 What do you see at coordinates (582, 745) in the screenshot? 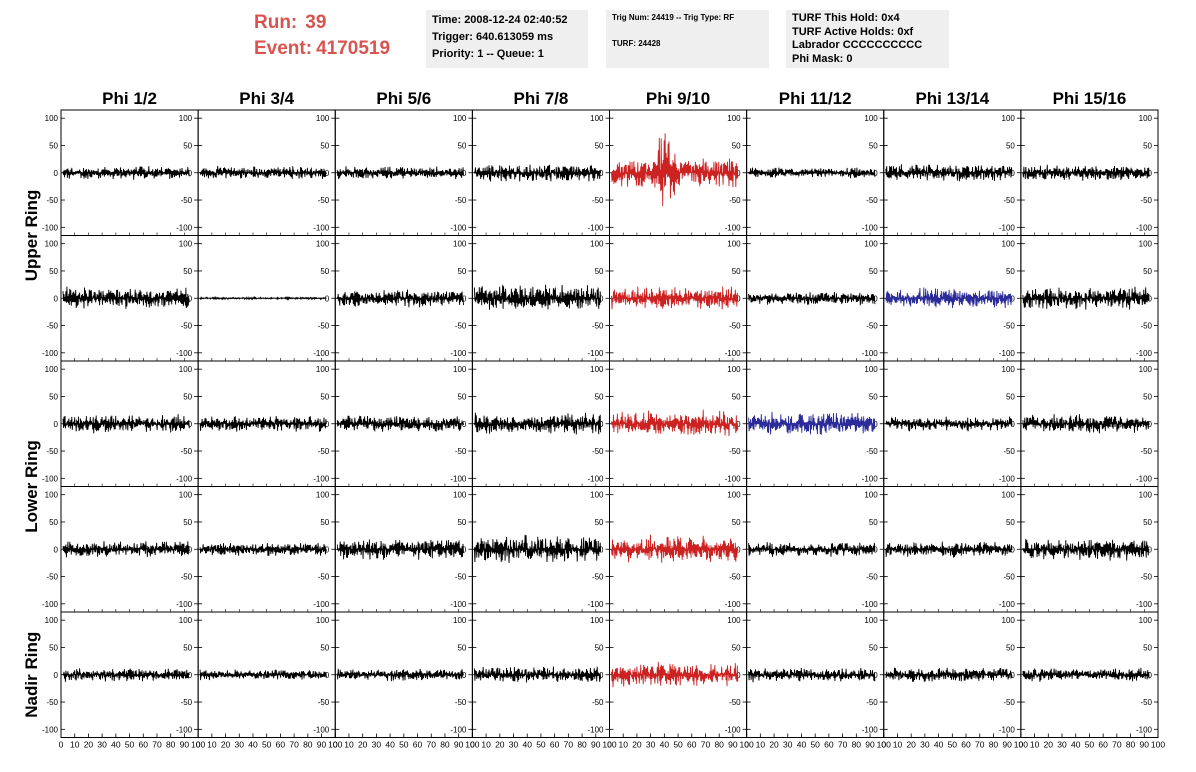
I see `x-tick-label: 80` at bounding box center [582, 745].